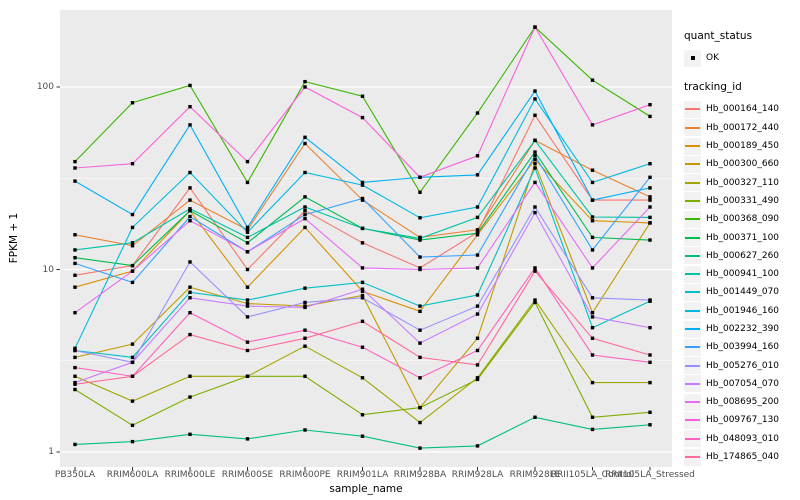 This screenshot has width=800, height=500. Describe the element at coordinates (713, 87) in the screenshot. I see `legend-title-tracking-id: tracking_id` at that location.